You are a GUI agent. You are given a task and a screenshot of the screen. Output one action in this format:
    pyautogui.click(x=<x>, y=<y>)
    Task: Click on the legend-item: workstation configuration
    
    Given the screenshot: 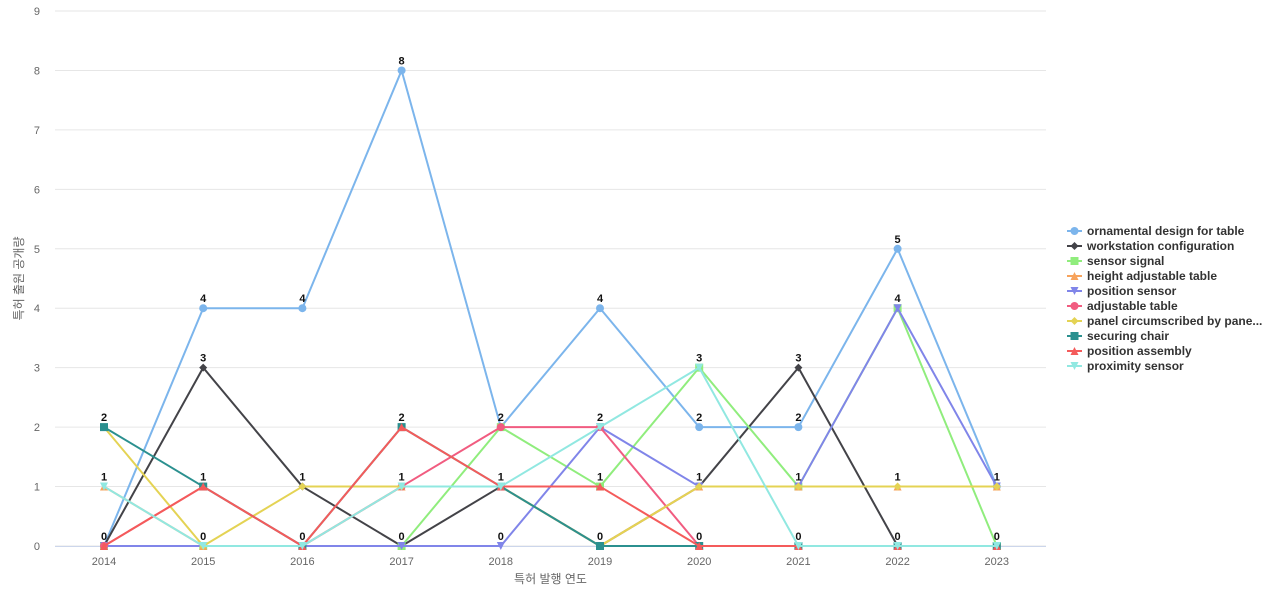 What is the action you would take?
    pyautogui.click(x=1150, y=246)
    